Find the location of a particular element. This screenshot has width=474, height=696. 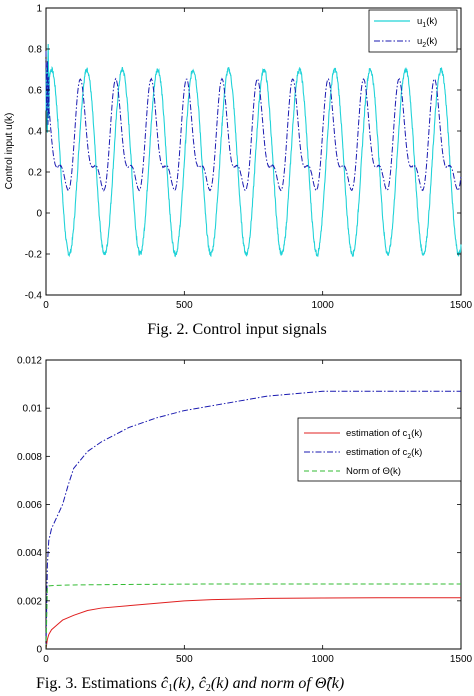

legend-label-u1: u1(k) is located at coordinates (427, 22).